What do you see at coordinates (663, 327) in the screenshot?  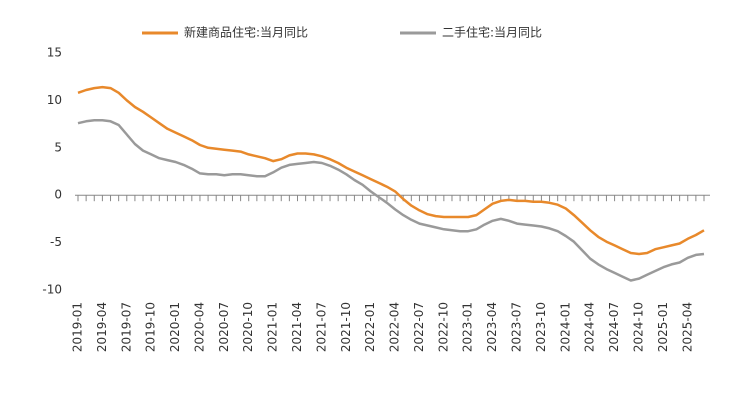 I see `x-tick-label: 2025-01` at bounding box center [663, 327].